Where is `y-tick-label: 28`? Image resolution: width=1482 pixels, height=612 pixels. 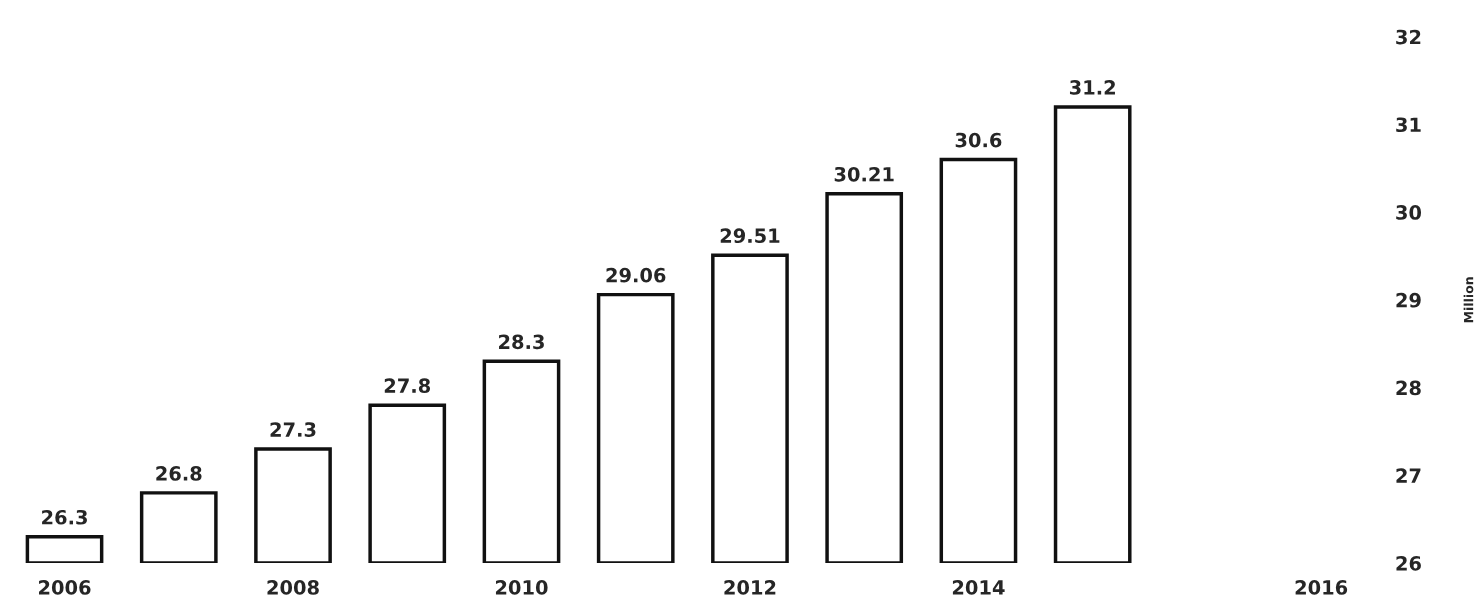
y-tick-label: 28 is located at coordinates (1408, 388).